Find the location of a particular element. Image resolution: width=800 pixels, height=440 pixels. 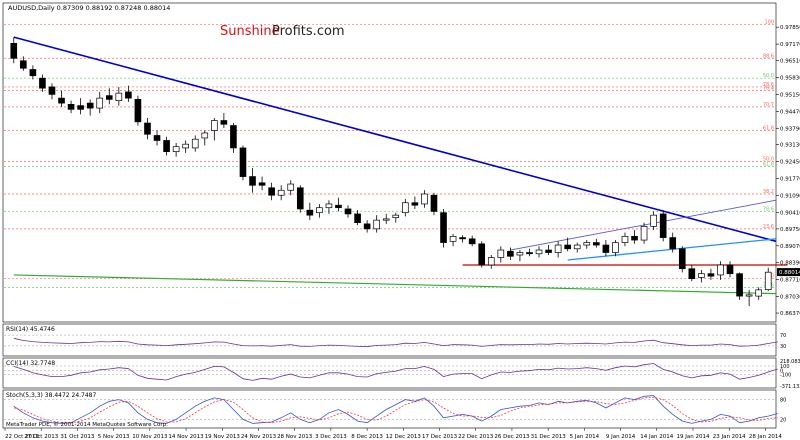

CCI(14)-line is located at coordinates (395, 372).